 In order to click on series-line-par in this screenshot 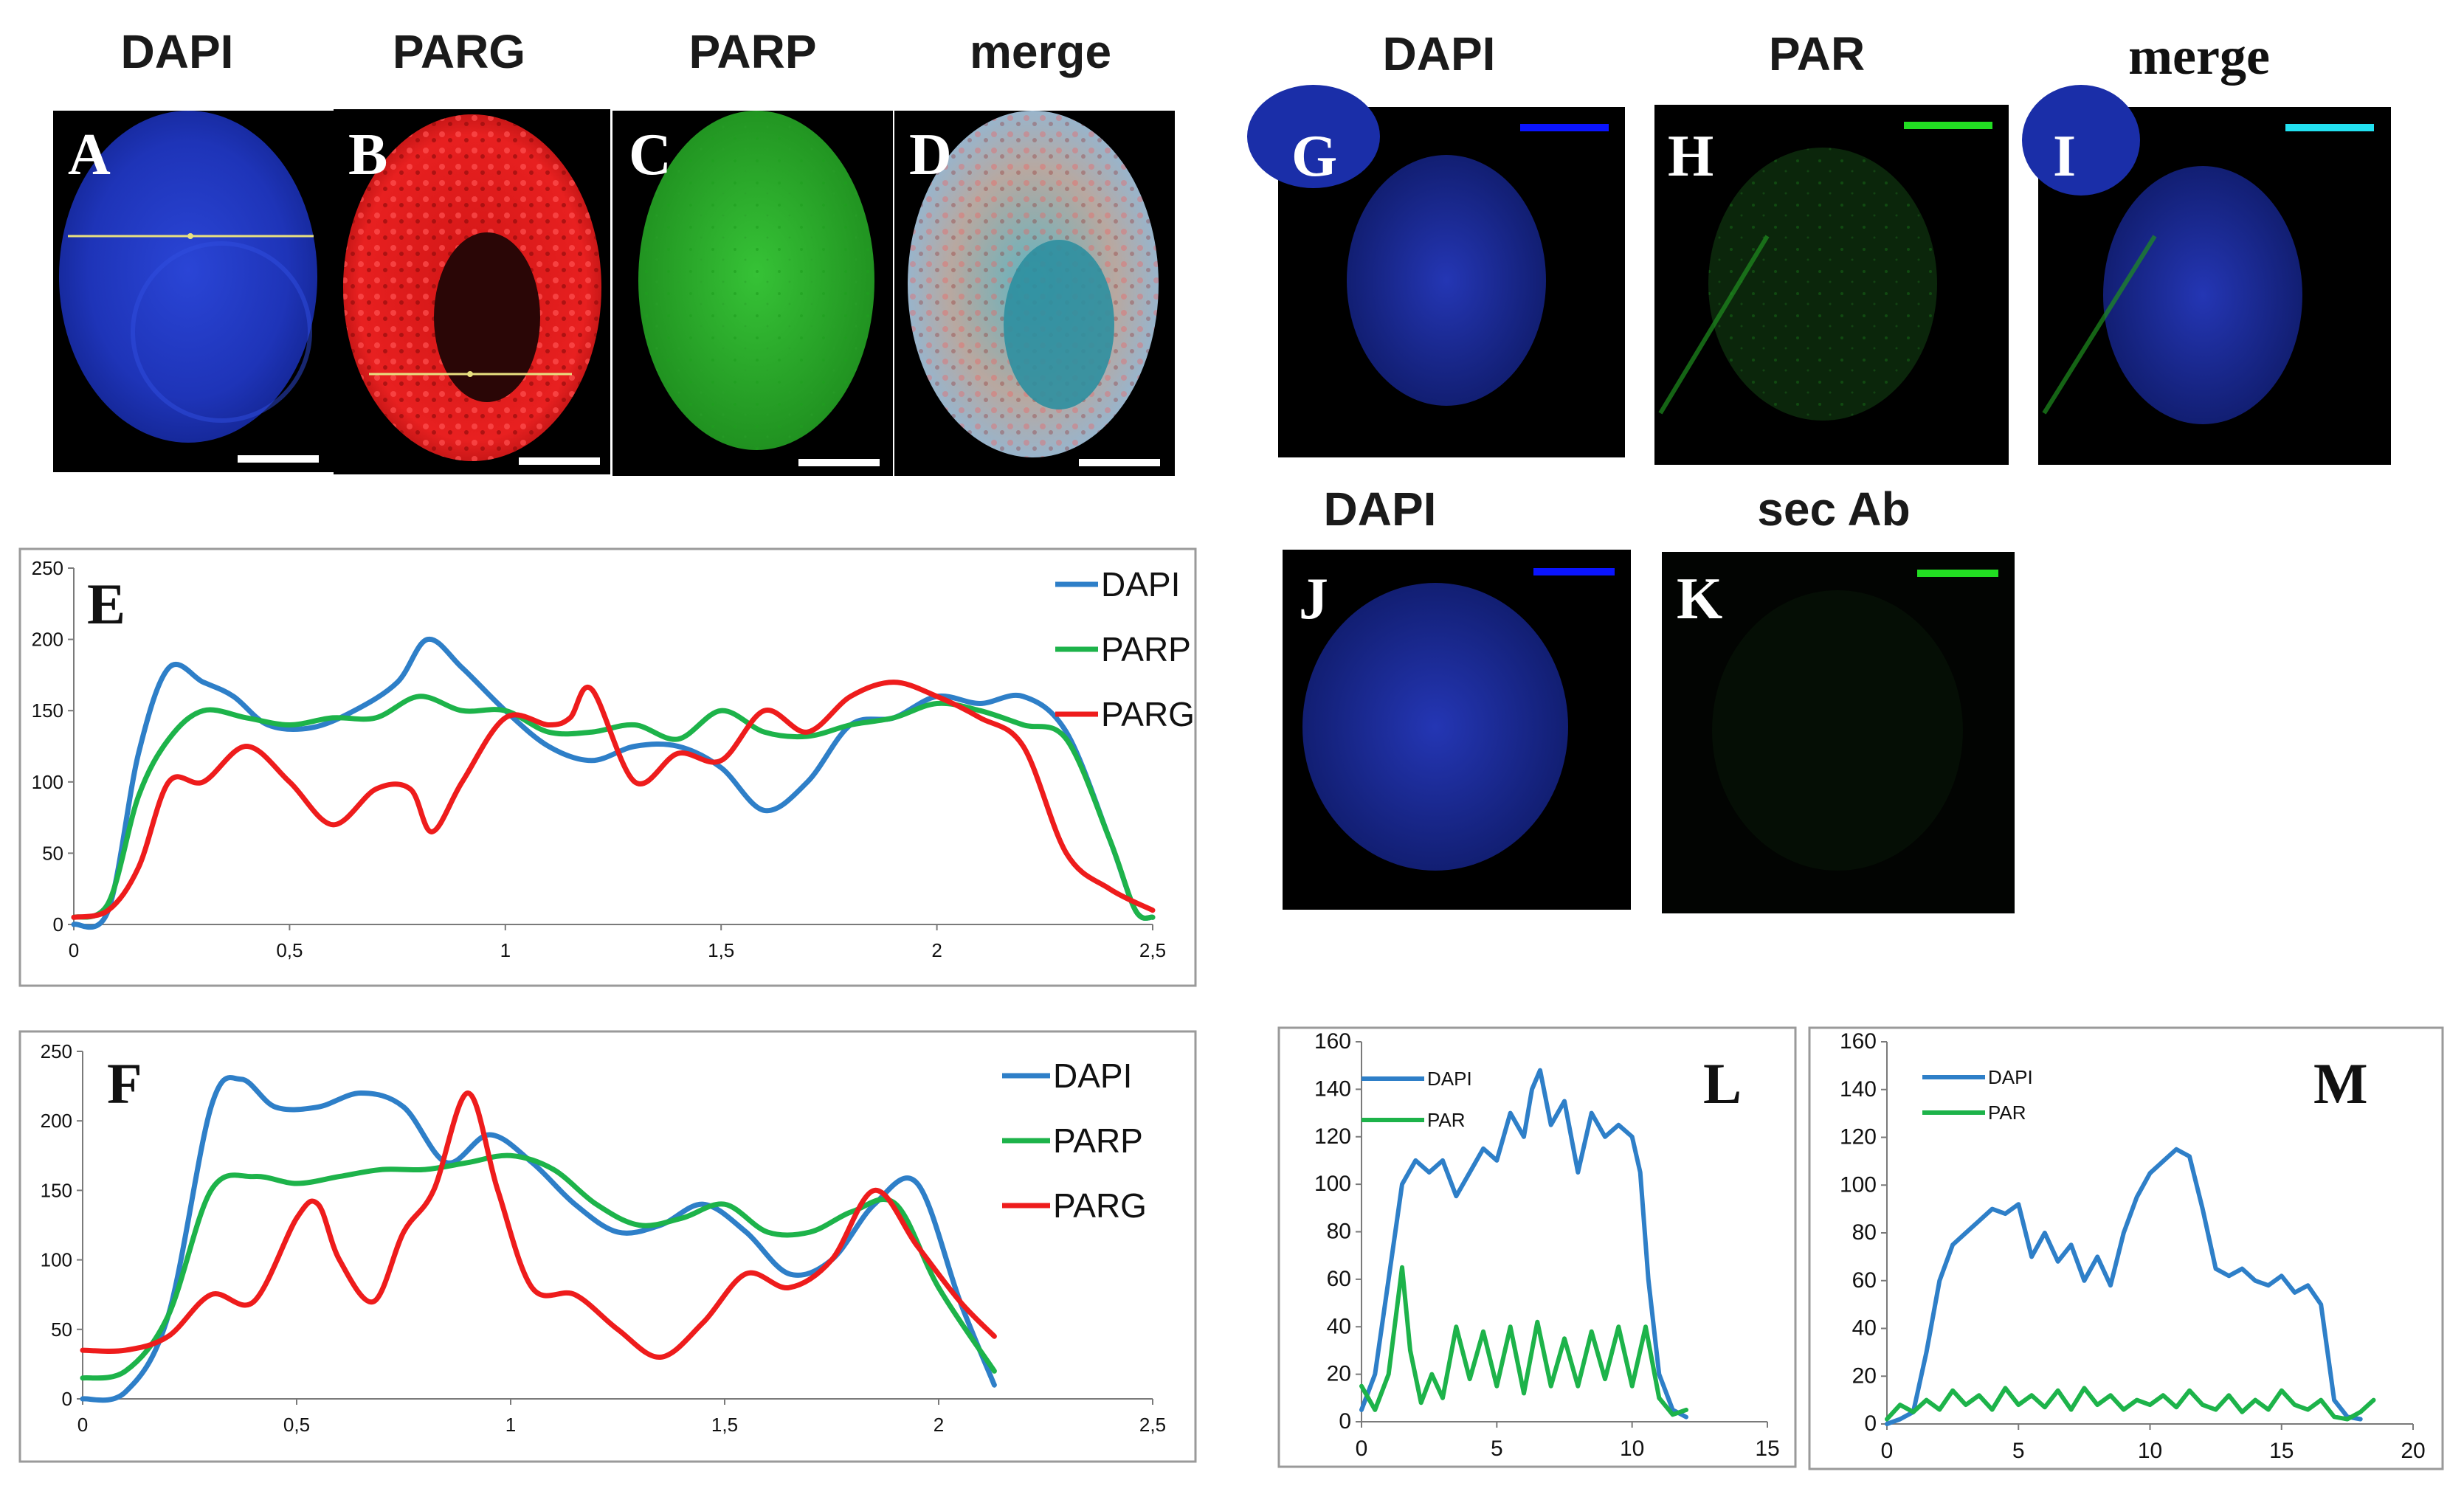, I will do `click(2130, 1404)`.